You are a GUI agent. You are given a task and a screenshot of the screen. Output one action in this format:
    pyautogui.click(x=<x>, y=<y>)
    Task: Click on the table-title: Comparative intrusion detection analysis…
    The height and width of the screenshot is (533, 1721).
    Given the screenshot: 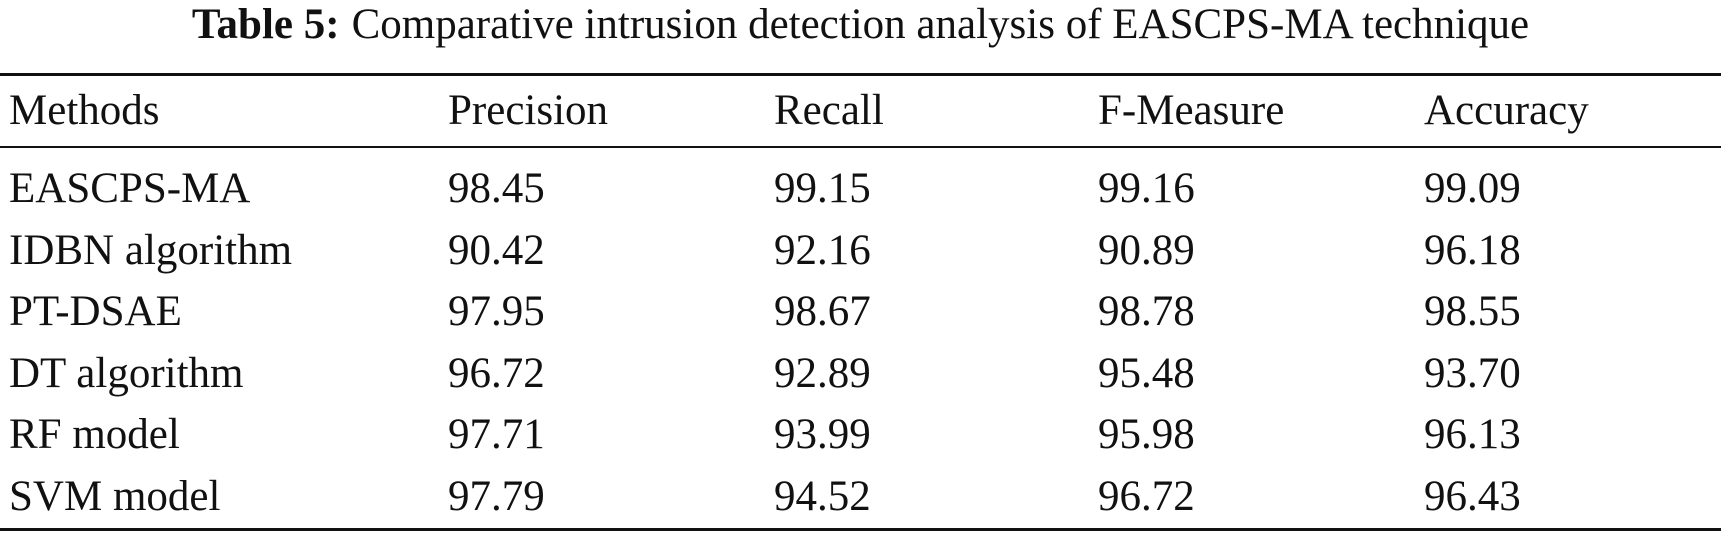 What is the action you would take?
    pyautogui.click(x=940, y=24)
    